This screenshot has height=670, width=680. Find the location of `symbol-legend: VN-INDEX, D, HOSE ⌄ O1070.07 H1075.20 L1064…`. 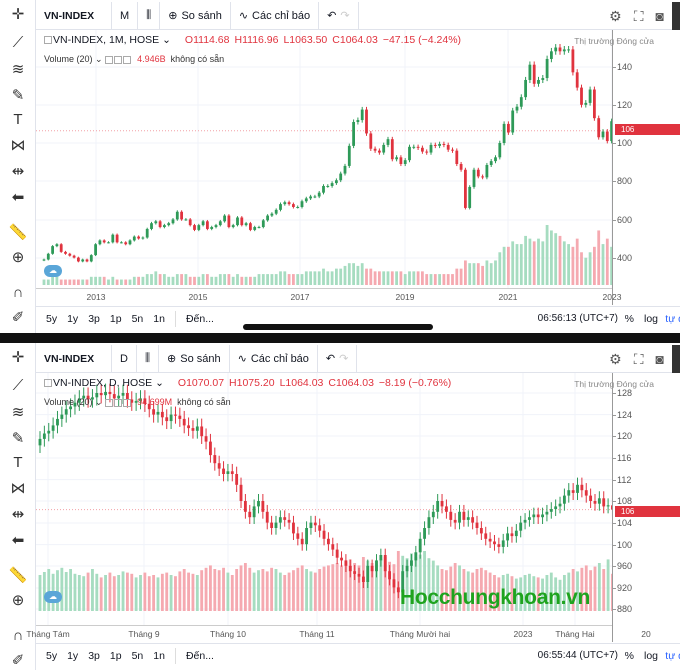

symbol-legend: VN-INDEX, D, HOSE ⌄ O1070.07 H1075.20 L1064… is located at coordinates (250, 383).